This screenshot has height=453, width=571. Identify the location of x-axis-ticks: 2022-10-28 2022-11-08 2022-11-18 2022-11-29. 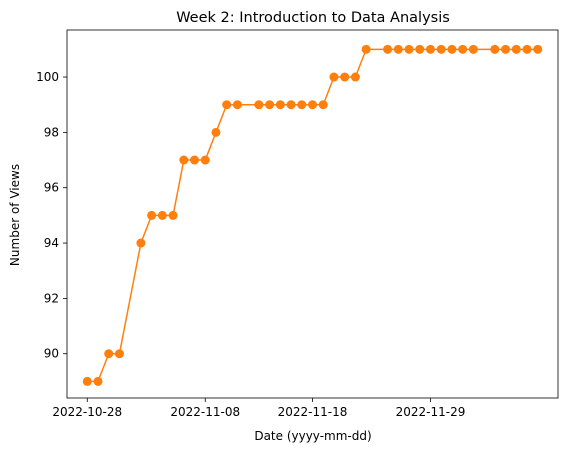
(258, 408).